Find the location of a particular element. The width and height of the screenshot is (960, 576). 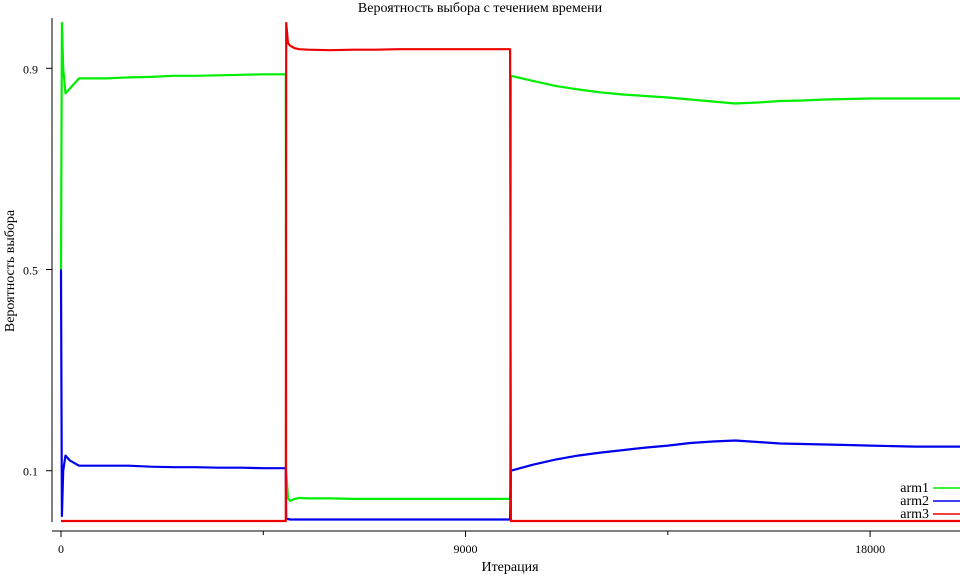

y-tick-label: 0.1 is located at coordinates (30, 472).